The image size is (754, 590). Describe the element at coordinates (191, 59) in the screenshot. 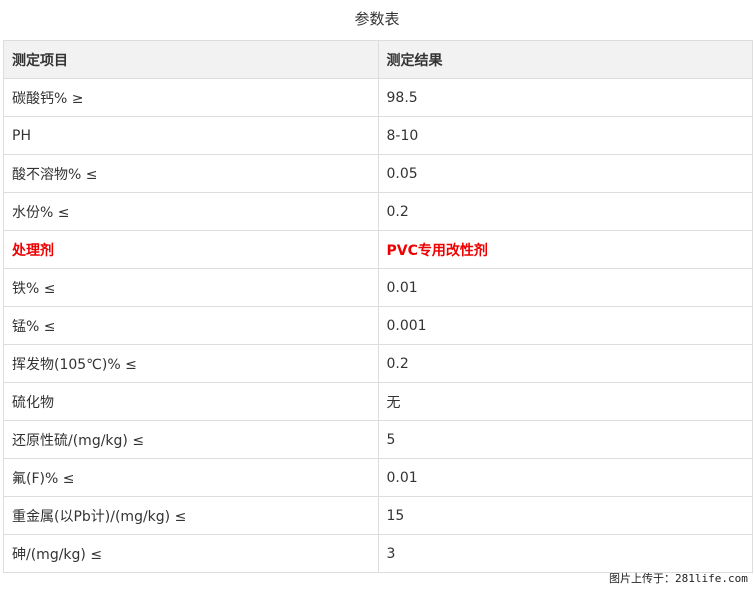

I see `header-item: 测定项目` at that location.